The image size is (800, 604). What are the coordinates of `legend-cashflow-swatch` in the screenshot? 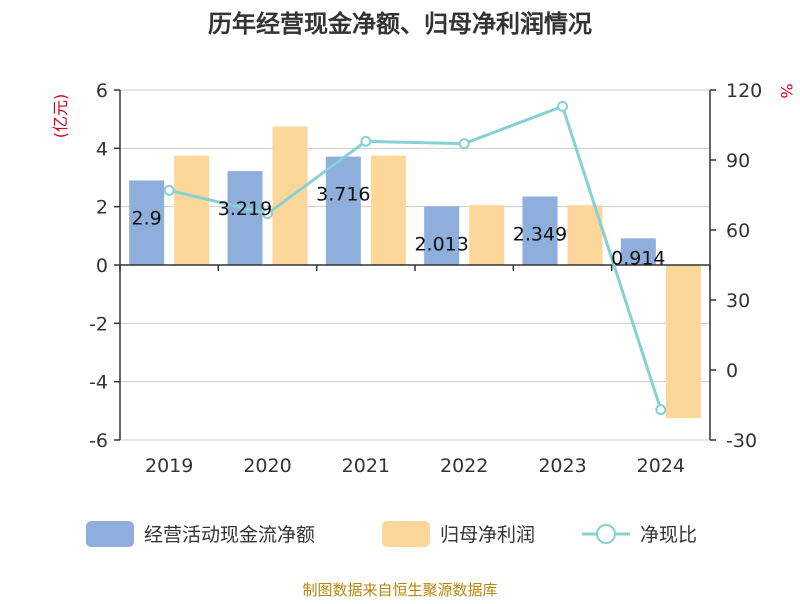 It's located at (110, 534).